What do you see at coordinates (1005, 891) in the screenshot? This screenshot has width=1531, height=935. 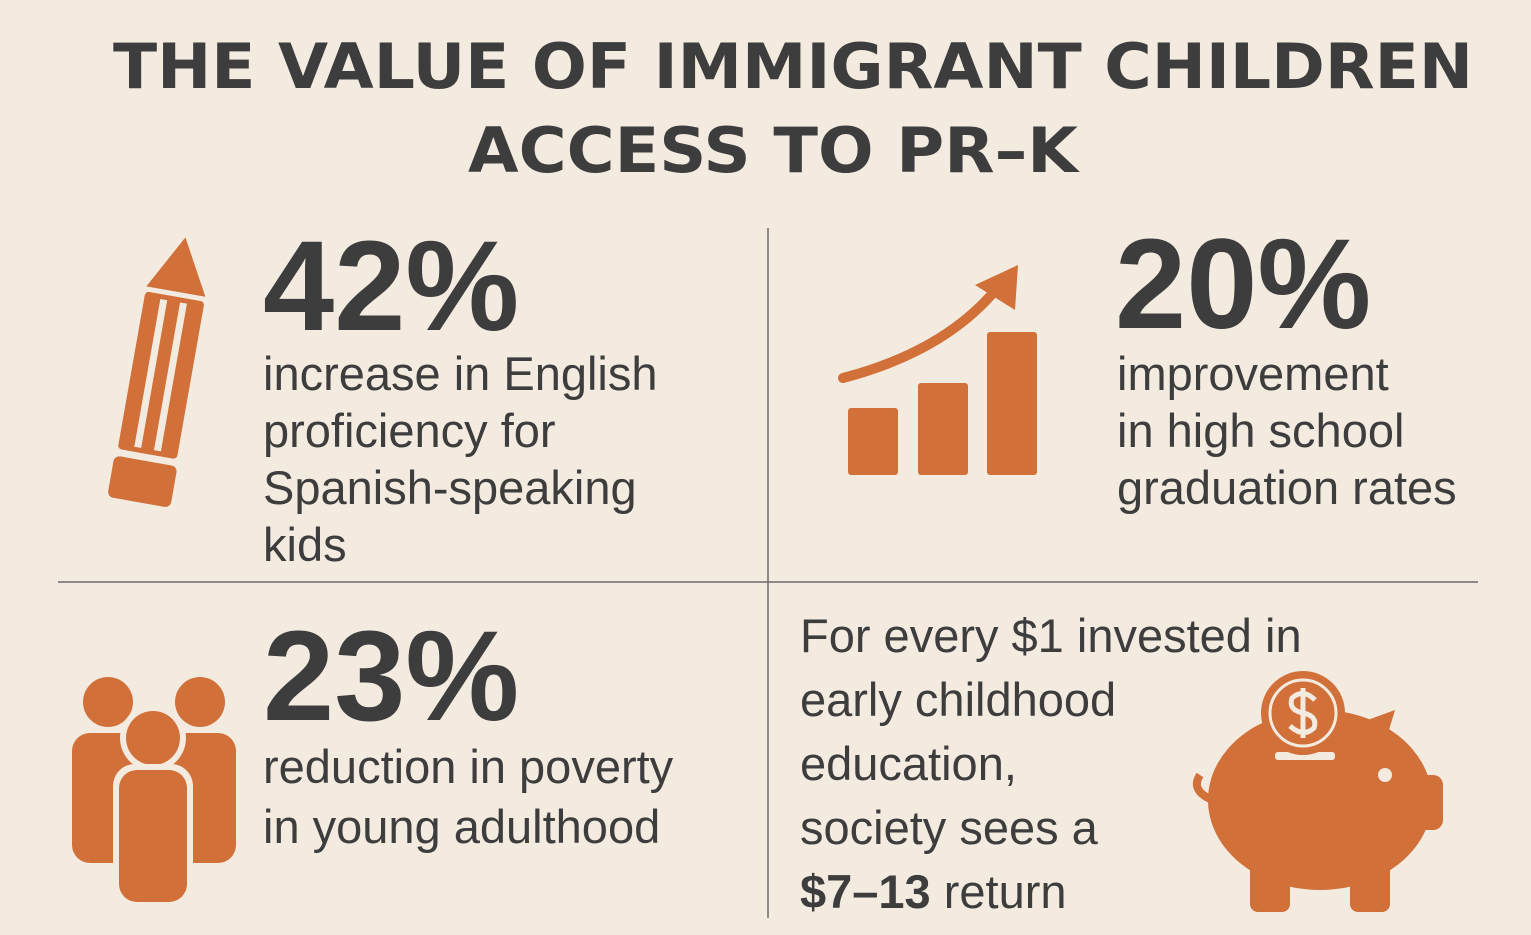 I see `roi-rest: return` at bounding box center [1005, 891].